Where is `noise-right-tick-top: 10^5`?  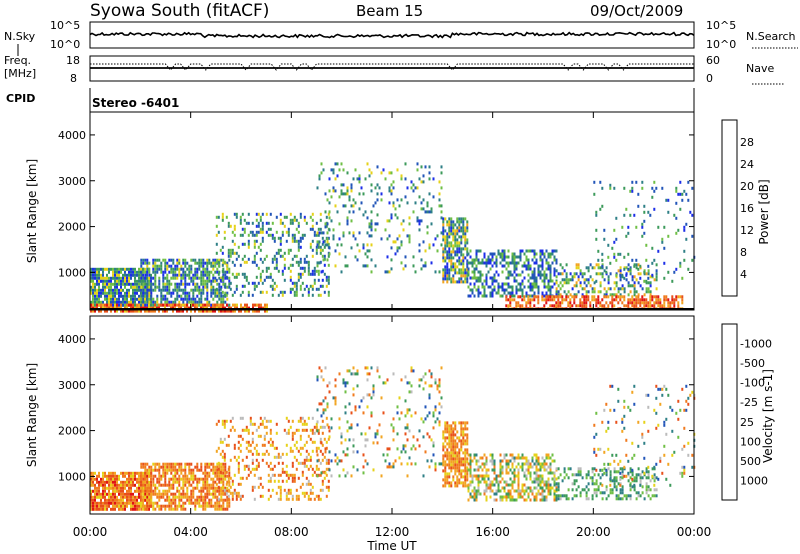 noise-right-tick-top: 10^5 is located at coordinates (721, 25).